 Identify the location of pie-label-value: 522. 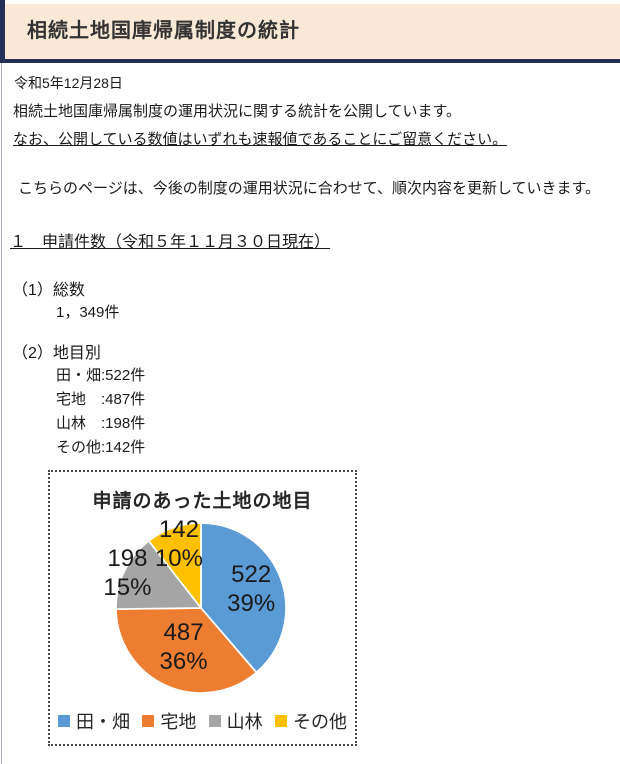
(251, 575).